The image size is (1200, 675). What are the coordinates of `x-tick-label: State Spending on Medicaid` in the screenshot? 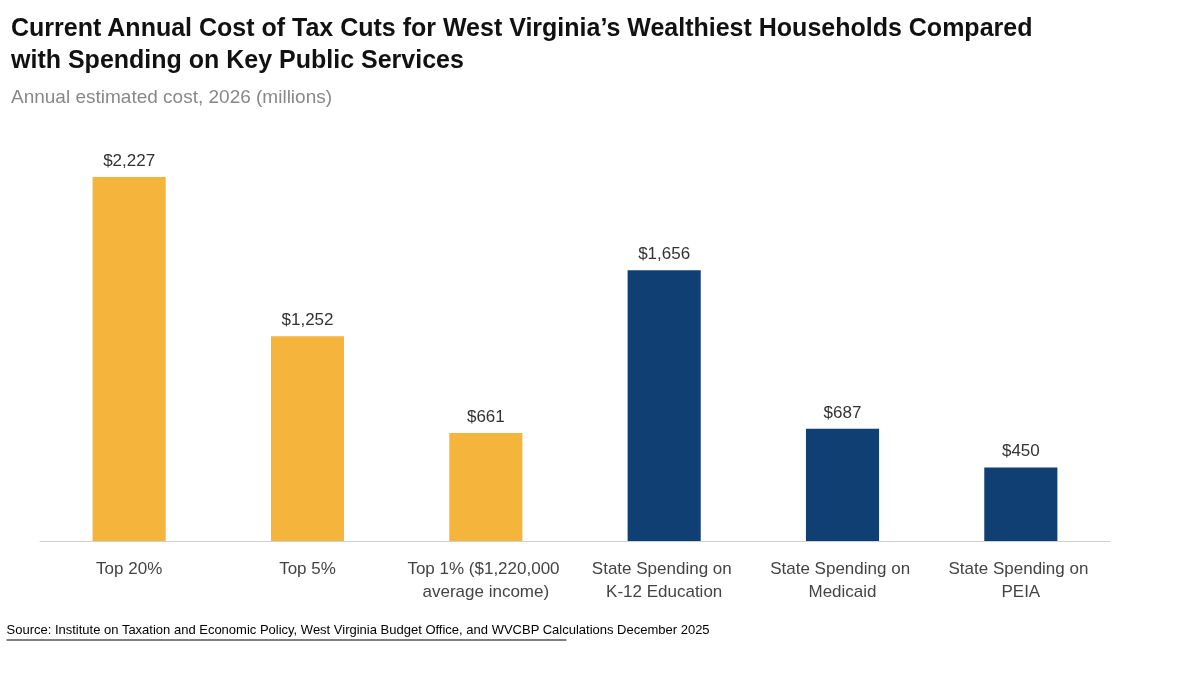 It's located at (842, 580).